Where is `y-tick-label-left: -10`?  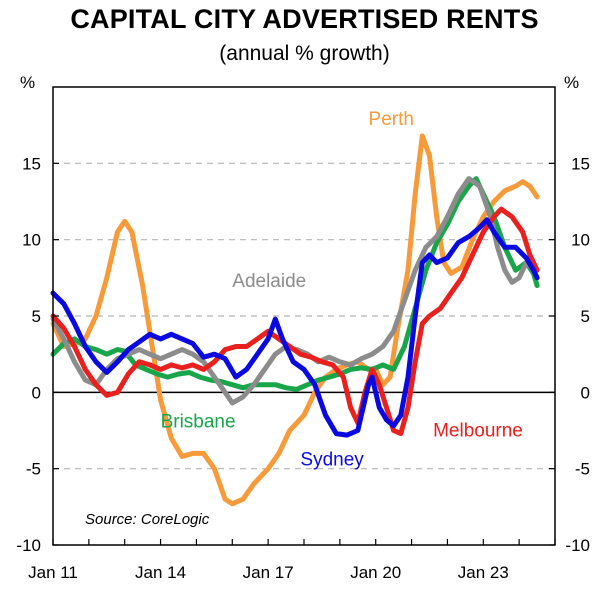
y-tick-label-left: -10 is located at coordinates (28, 545).